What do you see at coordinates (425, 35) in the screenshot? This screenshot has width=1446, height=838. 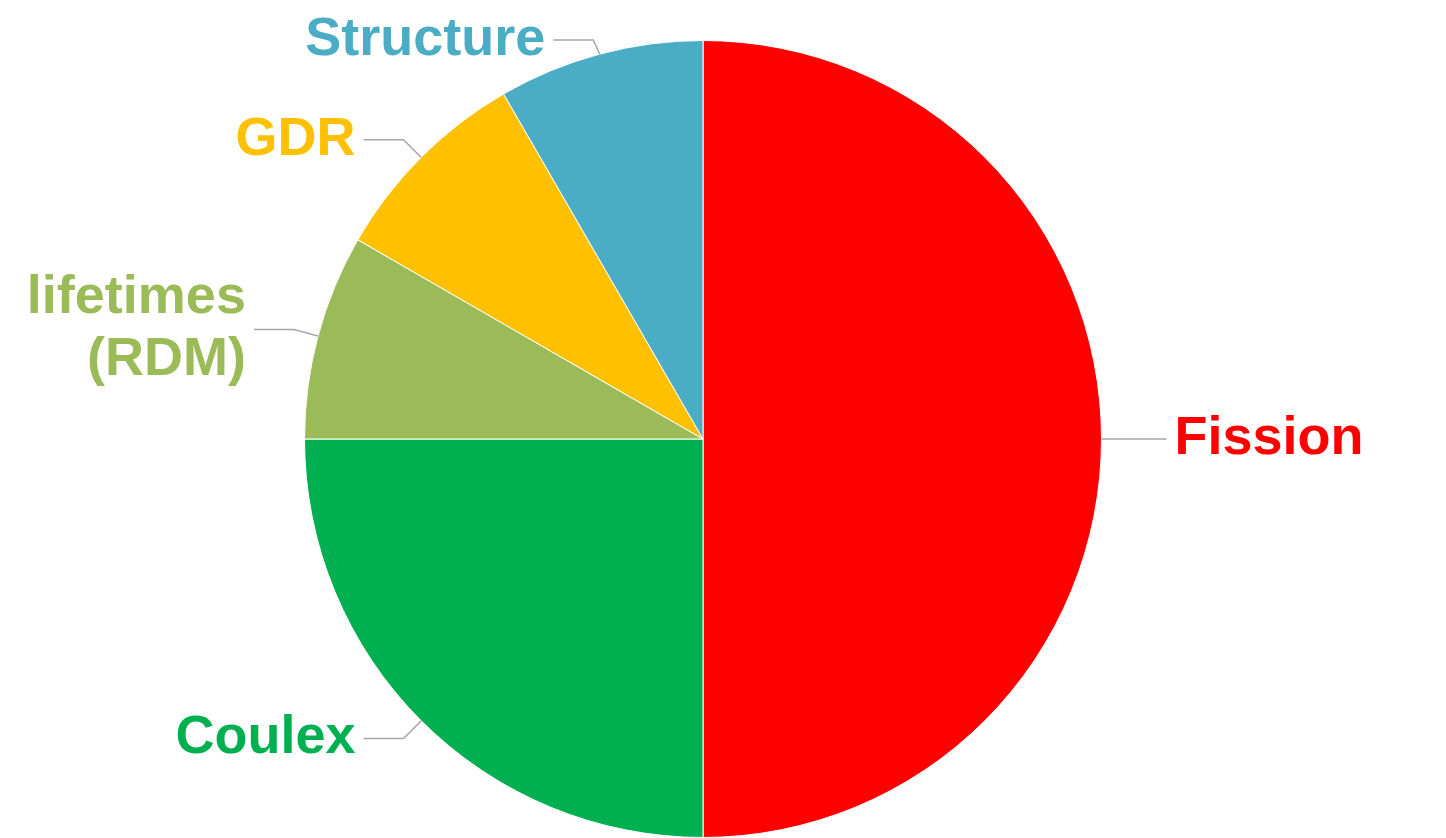 I see `slice-label: Structure` at bounding box center [425, 35].